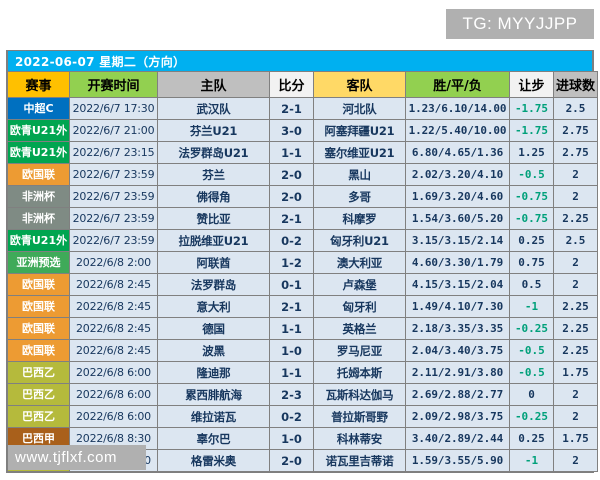 The width and height of the screenshot is (600, 480). Describe the element at coordinates (38, 438) in the screenshot. I see `cell-event: 巴西甲` at that location.